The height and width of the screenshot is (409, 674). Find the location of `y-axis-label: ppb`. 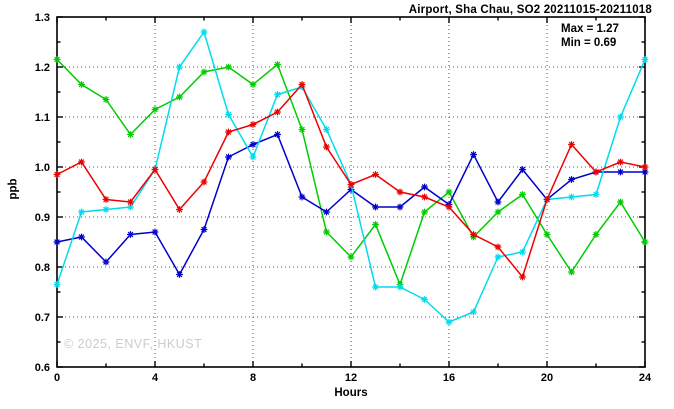

y-axis-label: ppb is located at coordinates (13, 189).